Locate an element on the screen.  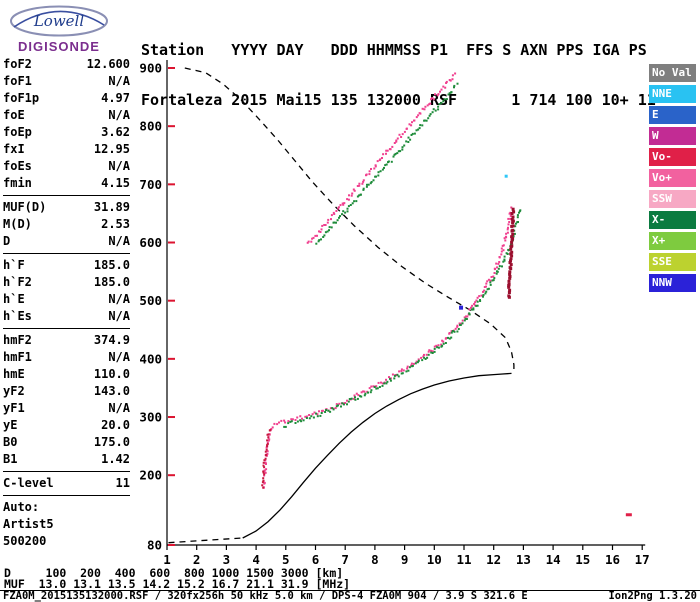
param-row-ye: yE 20.0 is located at coordinates (66, 425).